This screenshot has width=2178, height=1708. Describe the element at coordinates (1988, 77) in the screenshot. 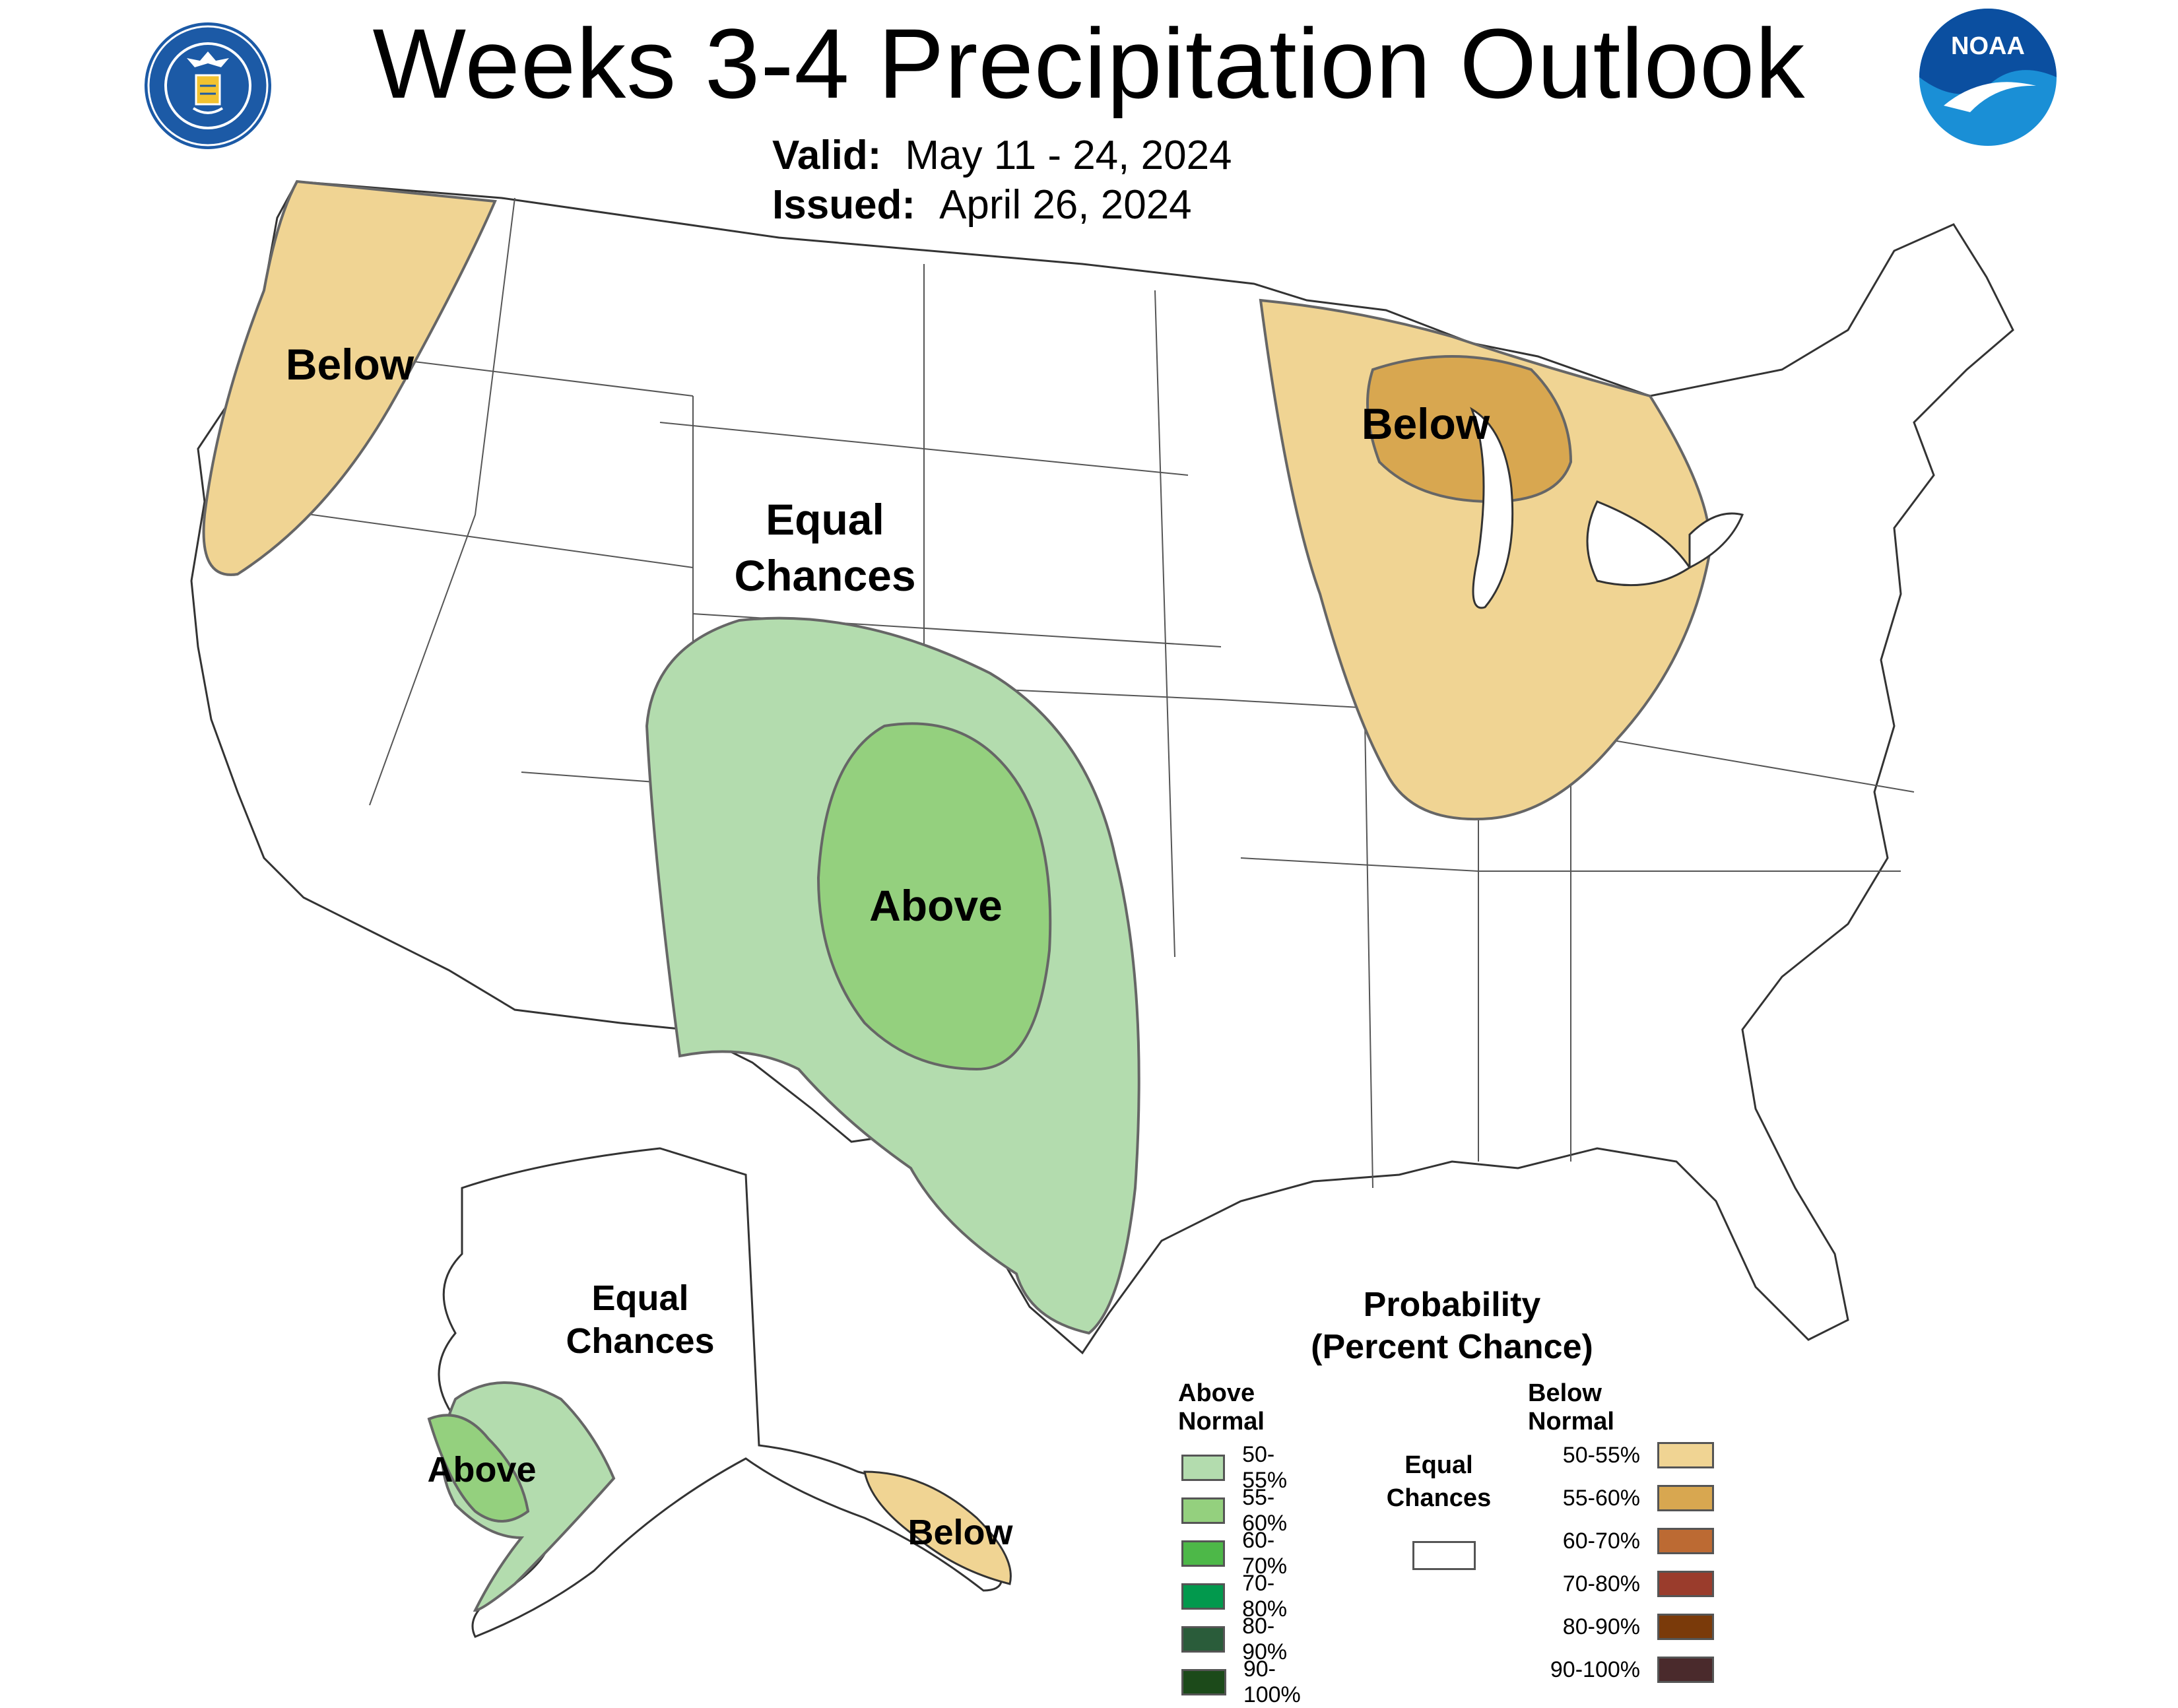

I see `noaa-logo-icon: NOAA` at that location.